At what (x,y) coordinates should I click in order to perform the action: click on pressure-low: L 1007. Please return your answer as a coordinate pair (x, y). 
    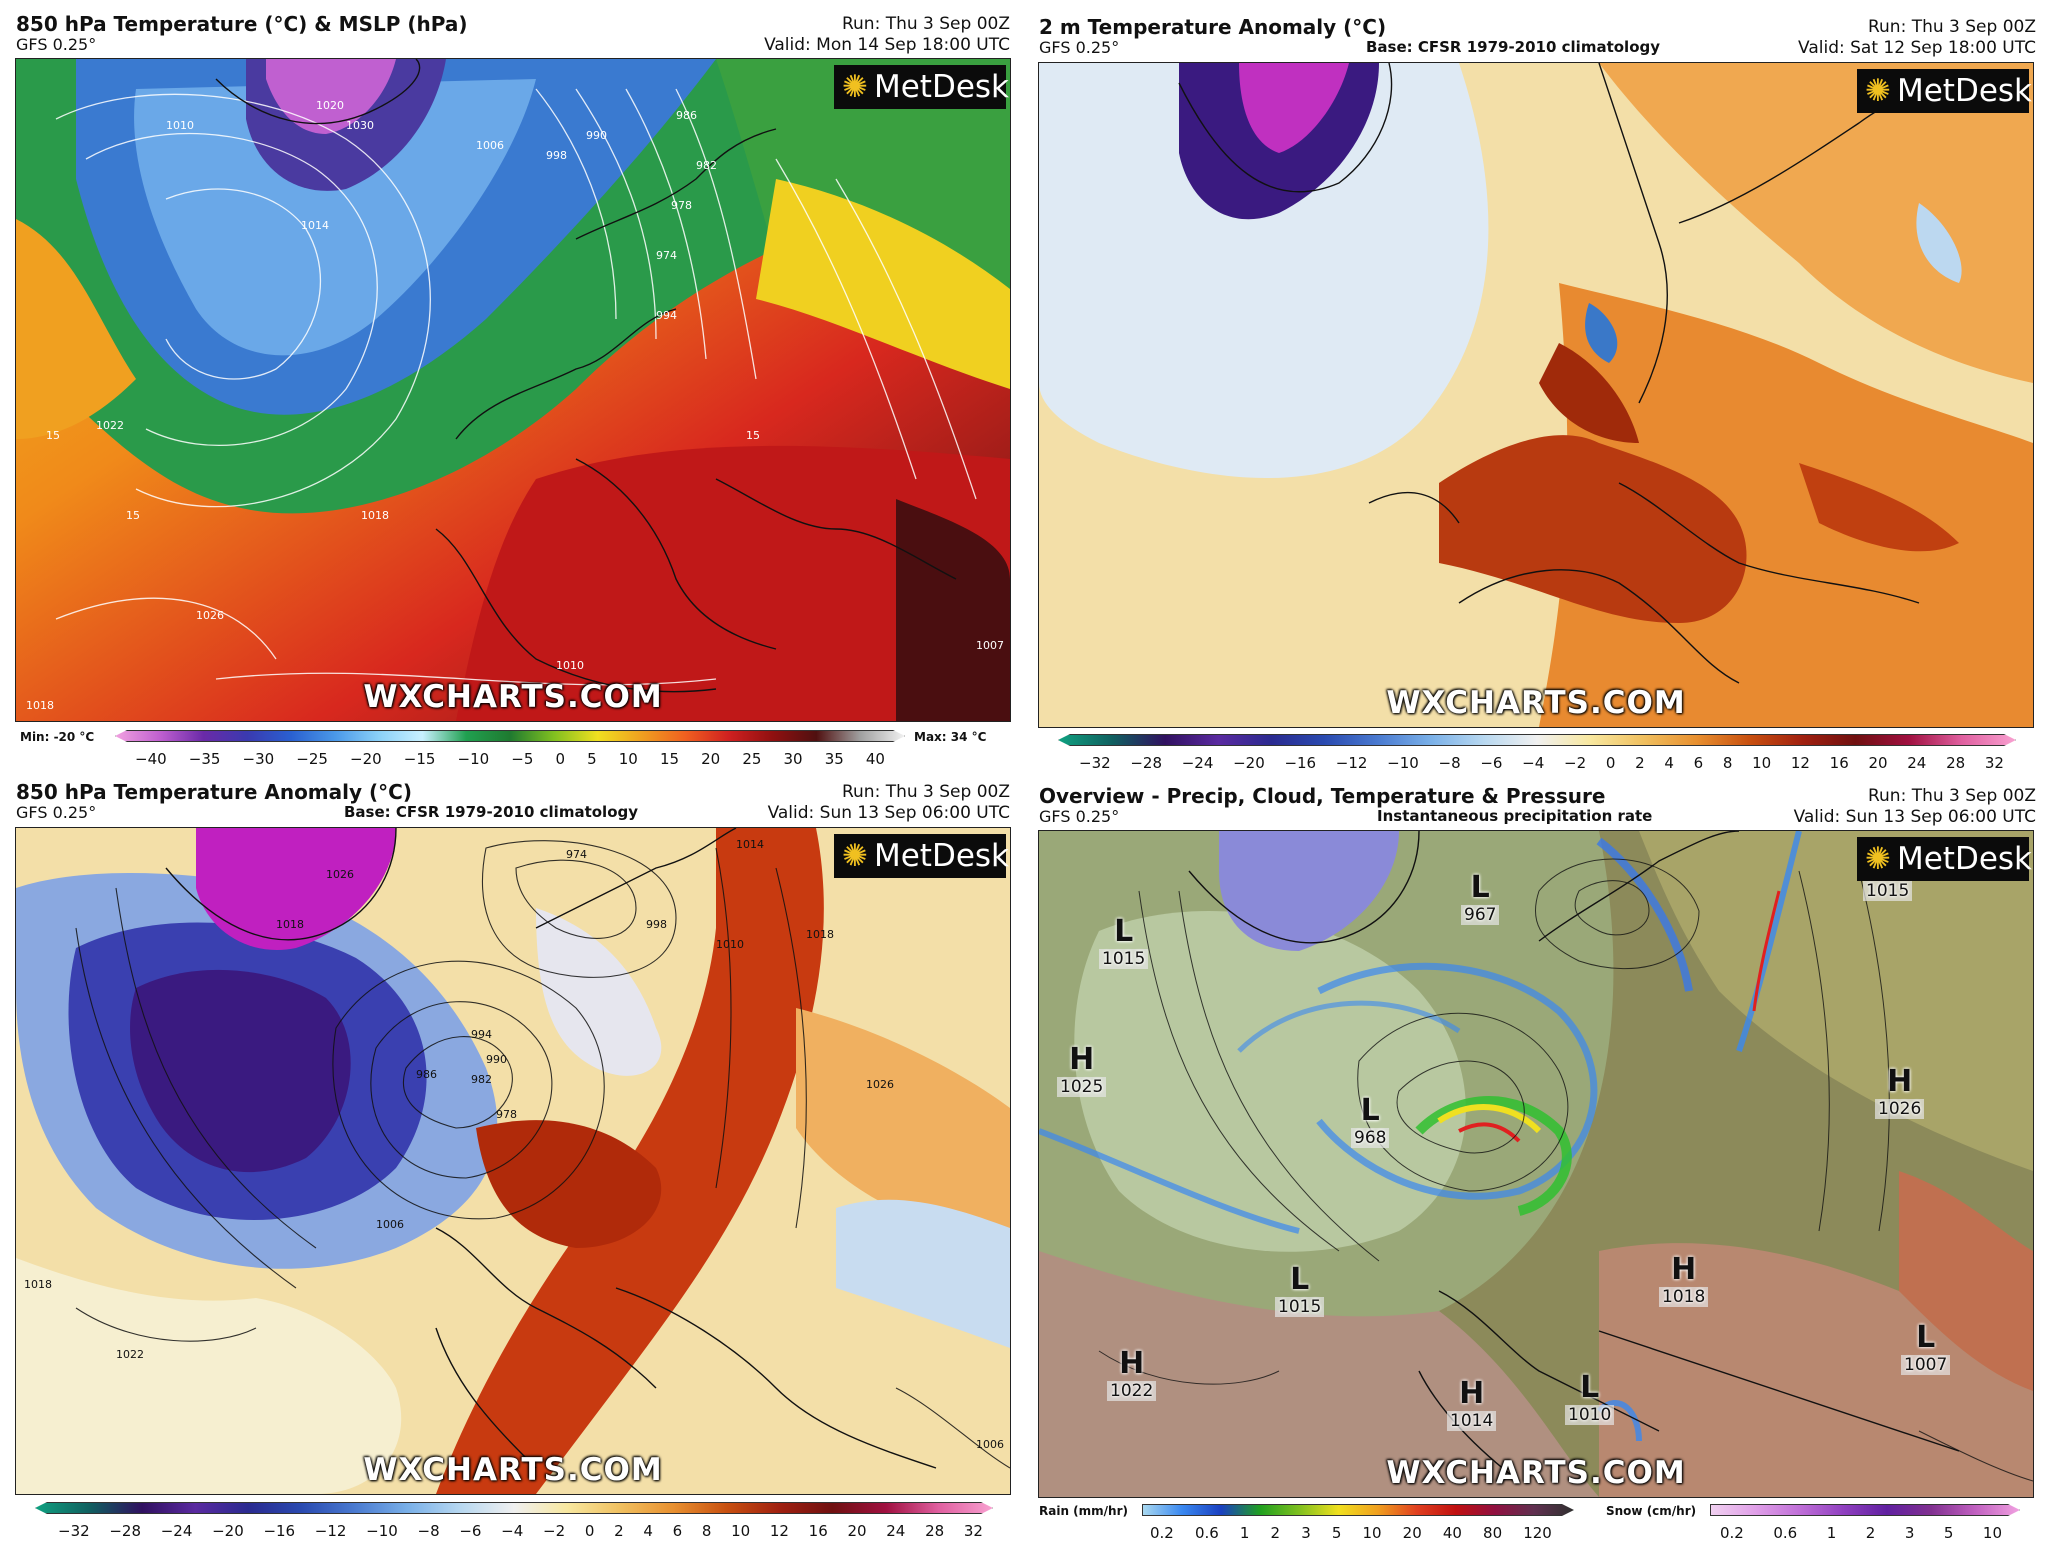
    Looking at the image, I should click on (1926, 1349).